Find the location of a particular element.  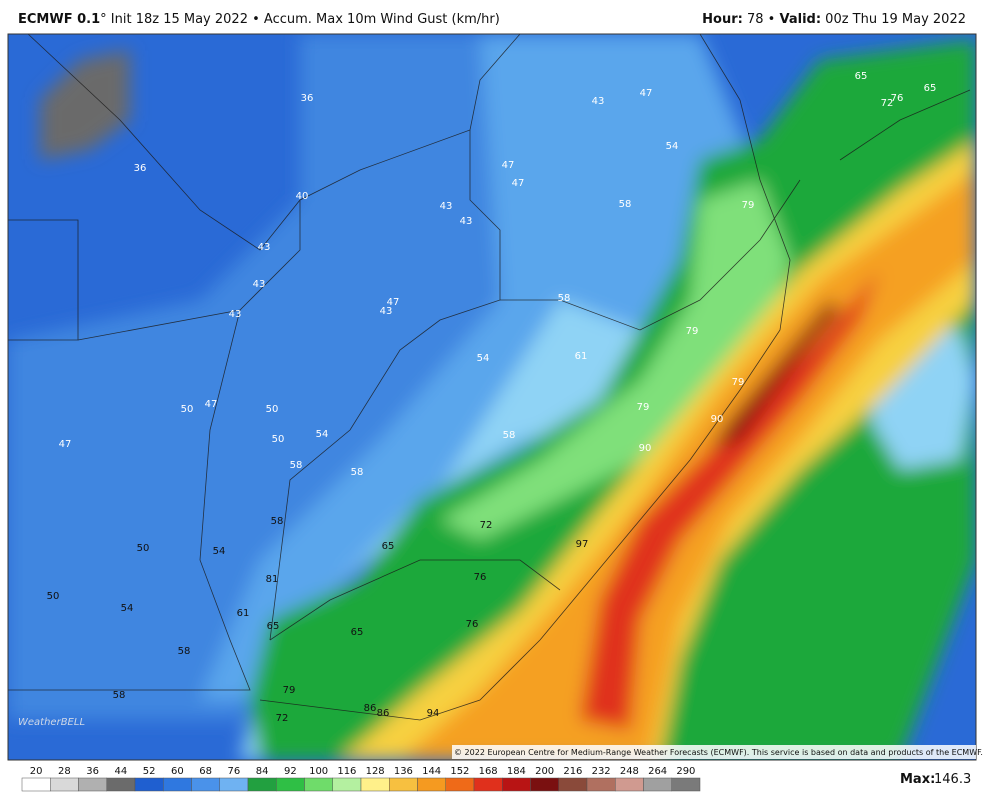

colorbar-label: 128 is located at coordinates (375, 771).